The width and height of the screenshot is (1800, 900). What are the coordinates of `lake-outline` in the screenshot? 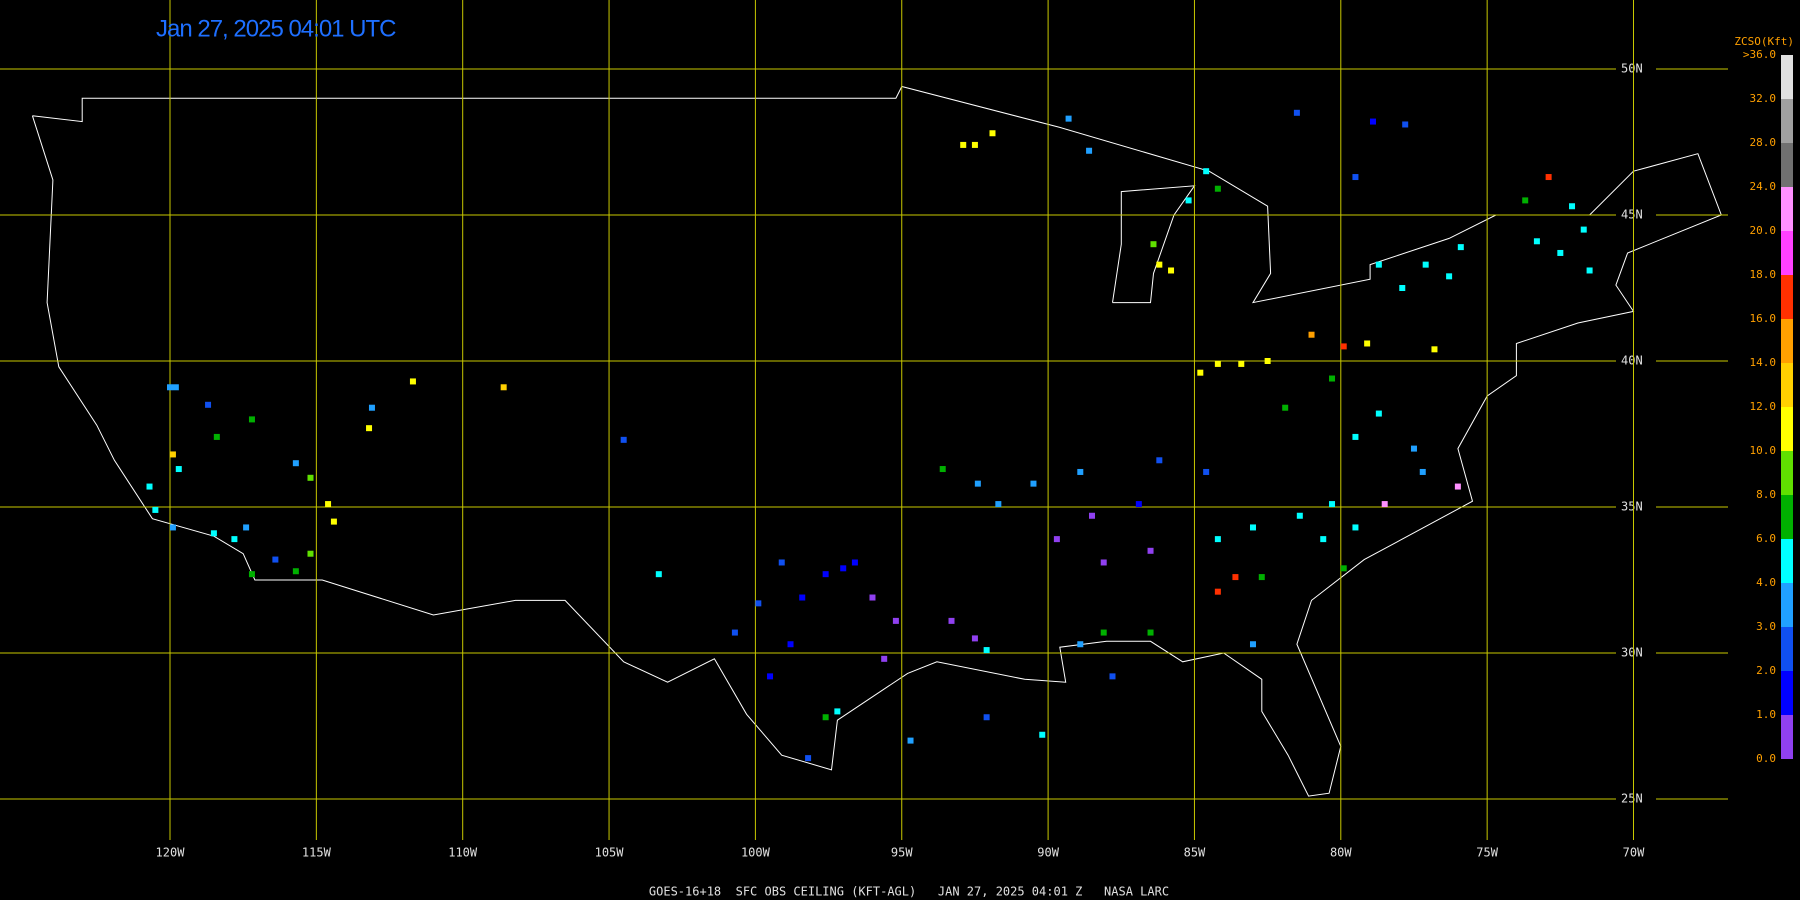 It's located at (1154, 244).